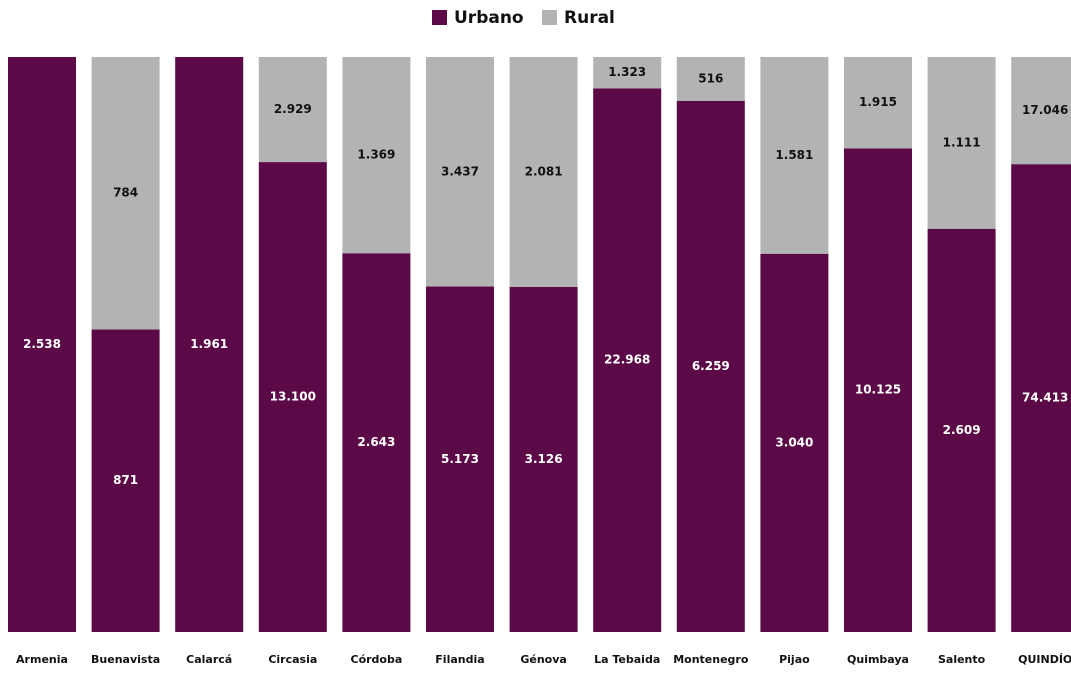  Describe the element at coordinates (962, 659) in the screenshot. I see `x-tick-label: Salento` at that location.